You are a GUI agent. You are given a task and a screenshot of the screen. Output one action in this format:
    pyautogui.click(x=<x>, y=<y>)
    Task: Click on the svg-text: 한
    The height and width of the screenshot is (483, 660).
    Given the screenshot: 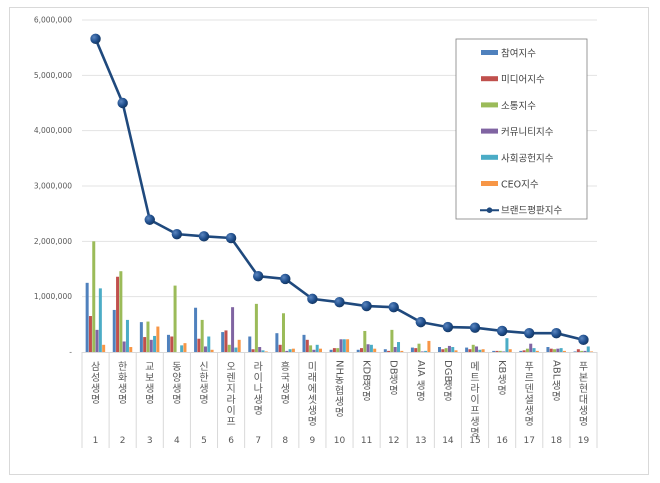 What is the action you would take?
    pyautogui.click(x=122, y=367)
    